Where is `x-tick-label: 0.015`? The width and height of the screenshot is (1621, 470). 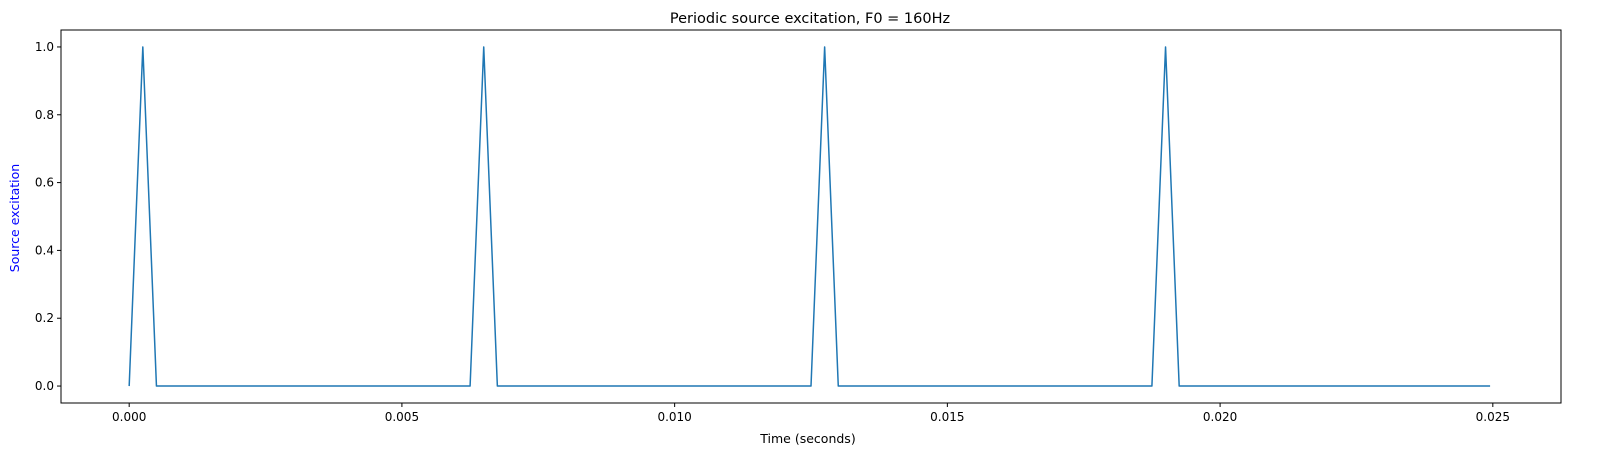
x-tick-label: 0.015 is located at coordinates (947, 417).